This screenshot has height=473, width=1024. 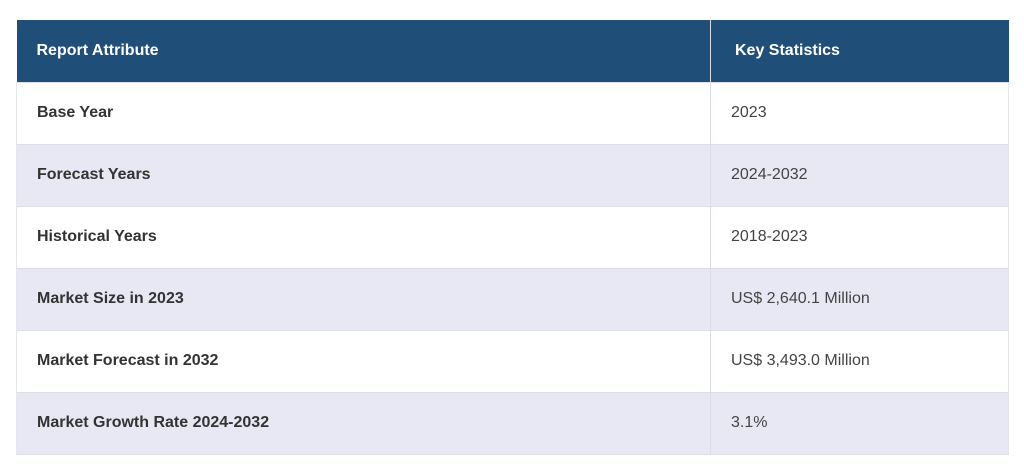 I want to click on attribute-cell: Market Growth Rate 2024-2032, so click(x=363, y=423).